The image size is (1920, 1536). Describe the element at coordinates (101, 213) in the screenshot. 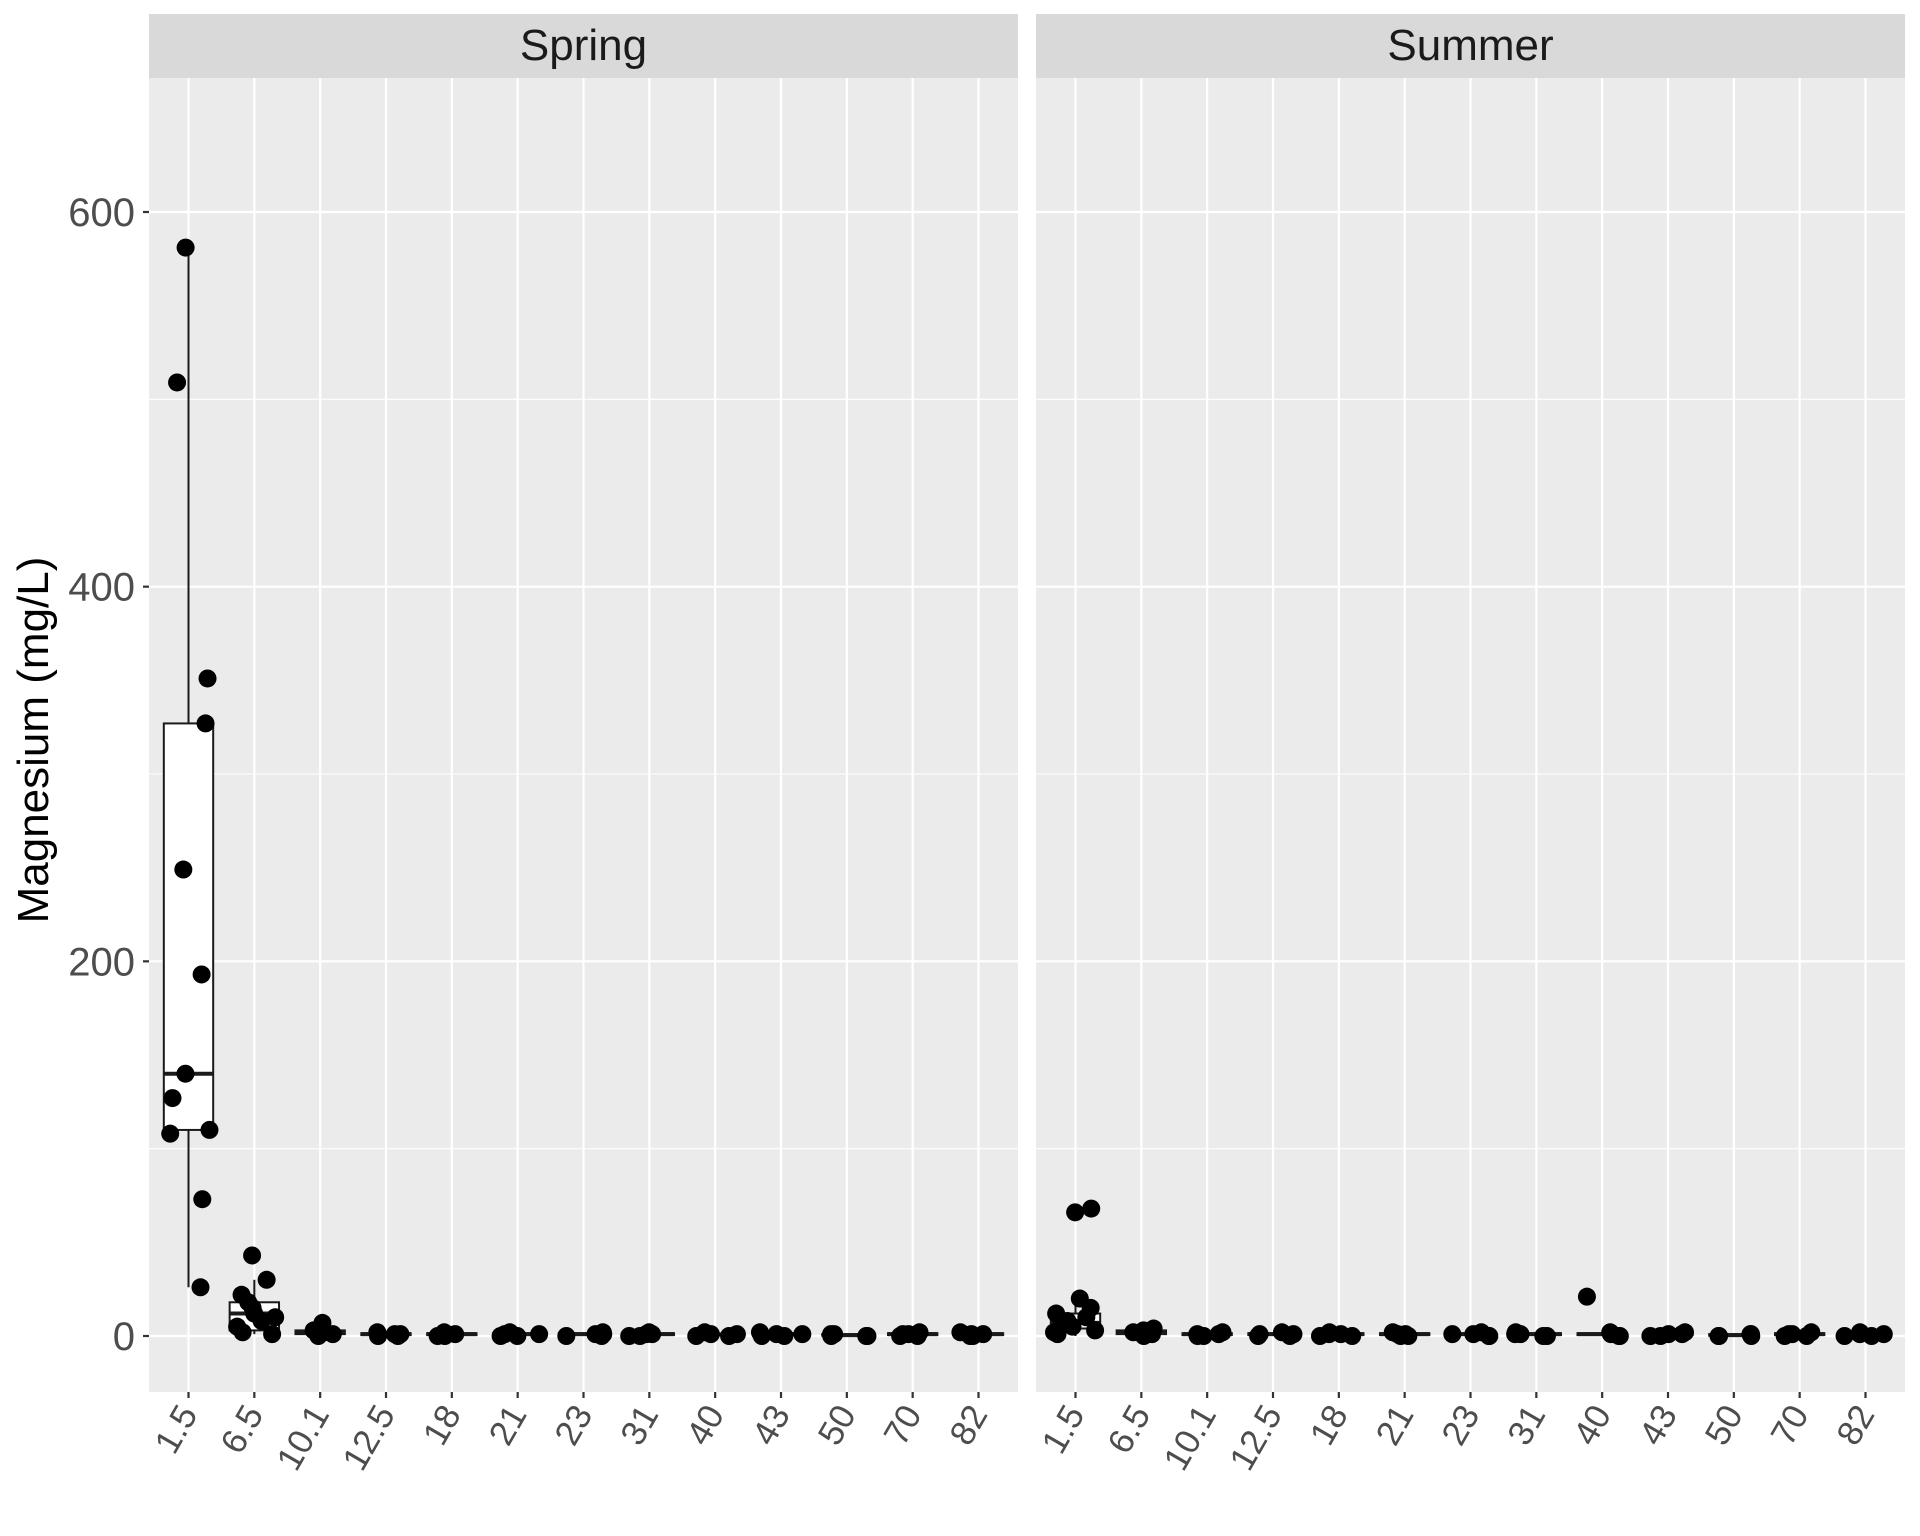

I see `y-tick-label: 600` at that location.